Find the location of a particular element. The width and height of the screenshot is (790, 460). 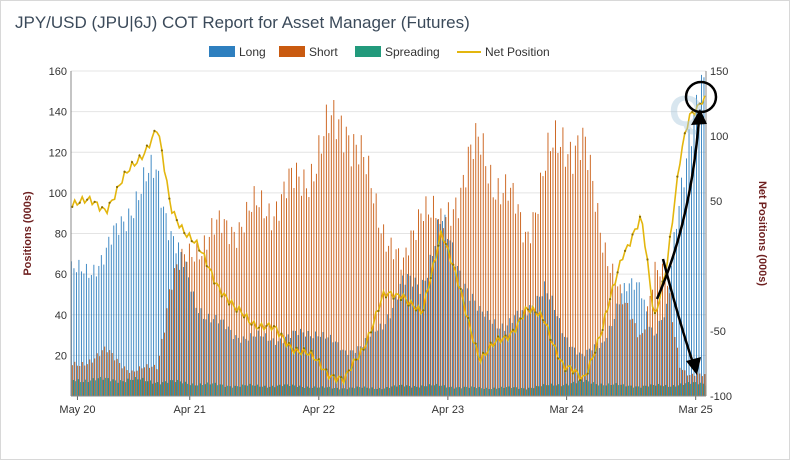

legend-swatch-short is located at coordinates (292, 51).